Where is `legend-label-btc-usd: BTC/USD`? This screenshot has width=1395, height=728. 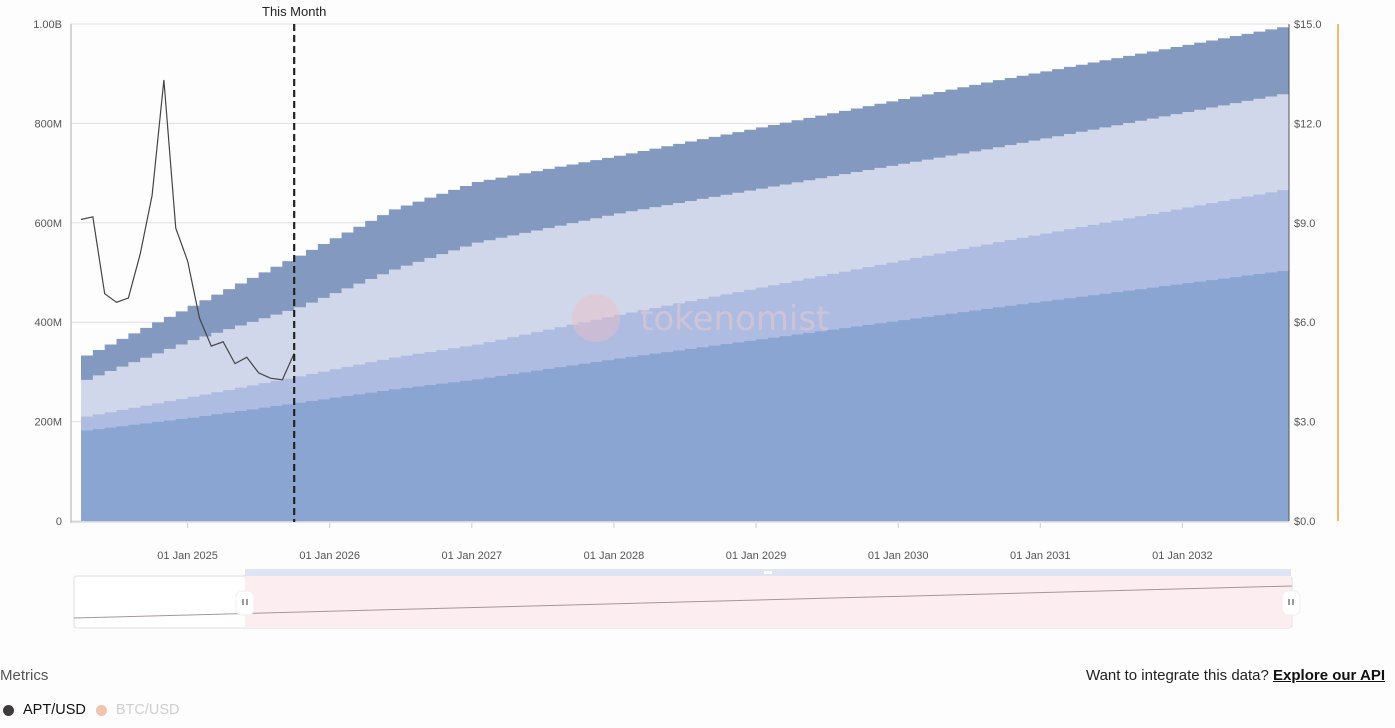 legend-label-btc-usd: BTC/USD is located at coordinates (147, 710).